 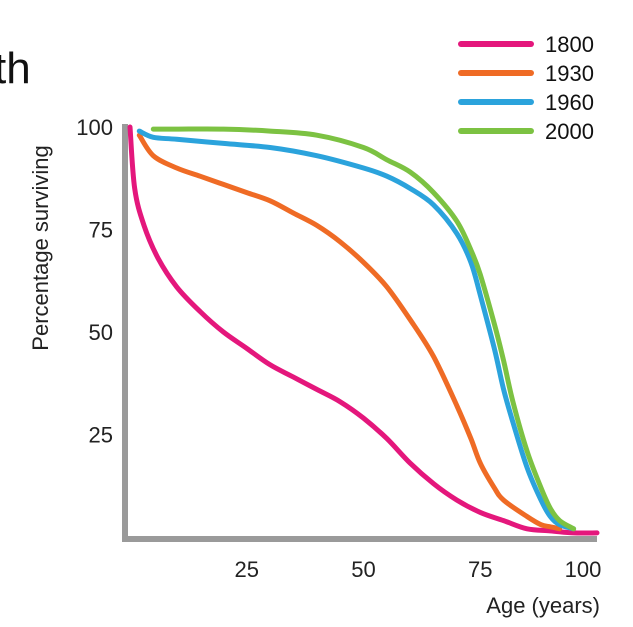 What do you see at coordinates (569, 131) in the screenshot?
I see `legend-label-2000: 2000` at bounding box center [569, 131].